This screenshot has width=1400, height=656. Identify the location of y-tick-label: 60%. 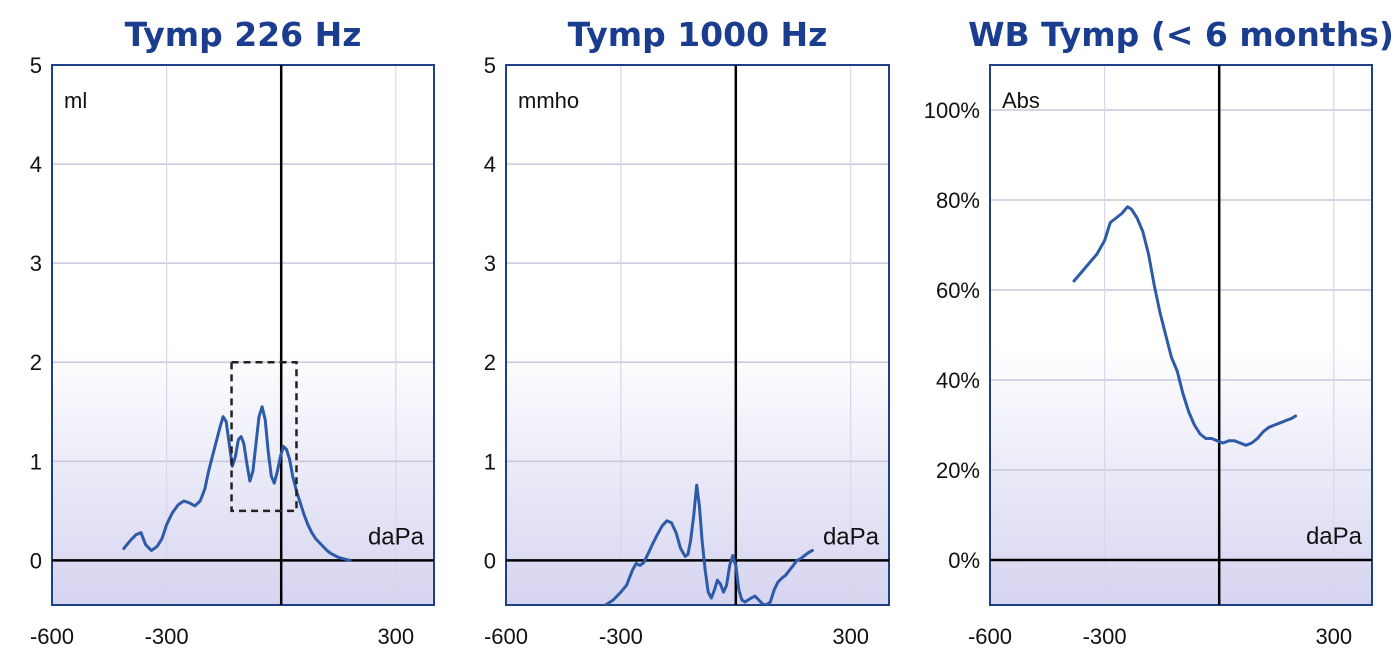
(958, 290).